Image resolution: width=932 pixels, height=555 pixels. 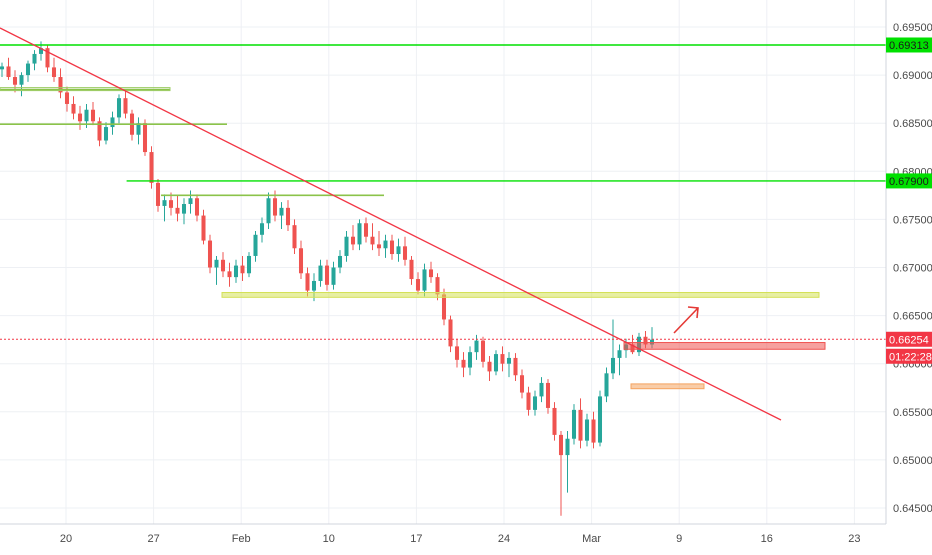 What do you see at coordinates (912, 509) in the screenshot?
I see `y-tick-label: 0.64500` at bounding box center [912, 509].